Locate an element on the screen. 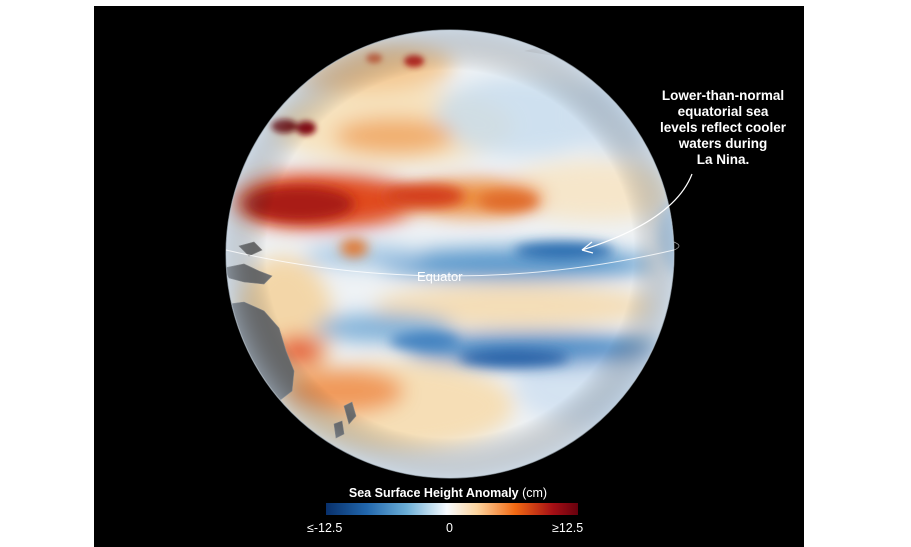 This screenshot has height=547, width=911. equator-label: Equator is located at coordinates (440, 276).